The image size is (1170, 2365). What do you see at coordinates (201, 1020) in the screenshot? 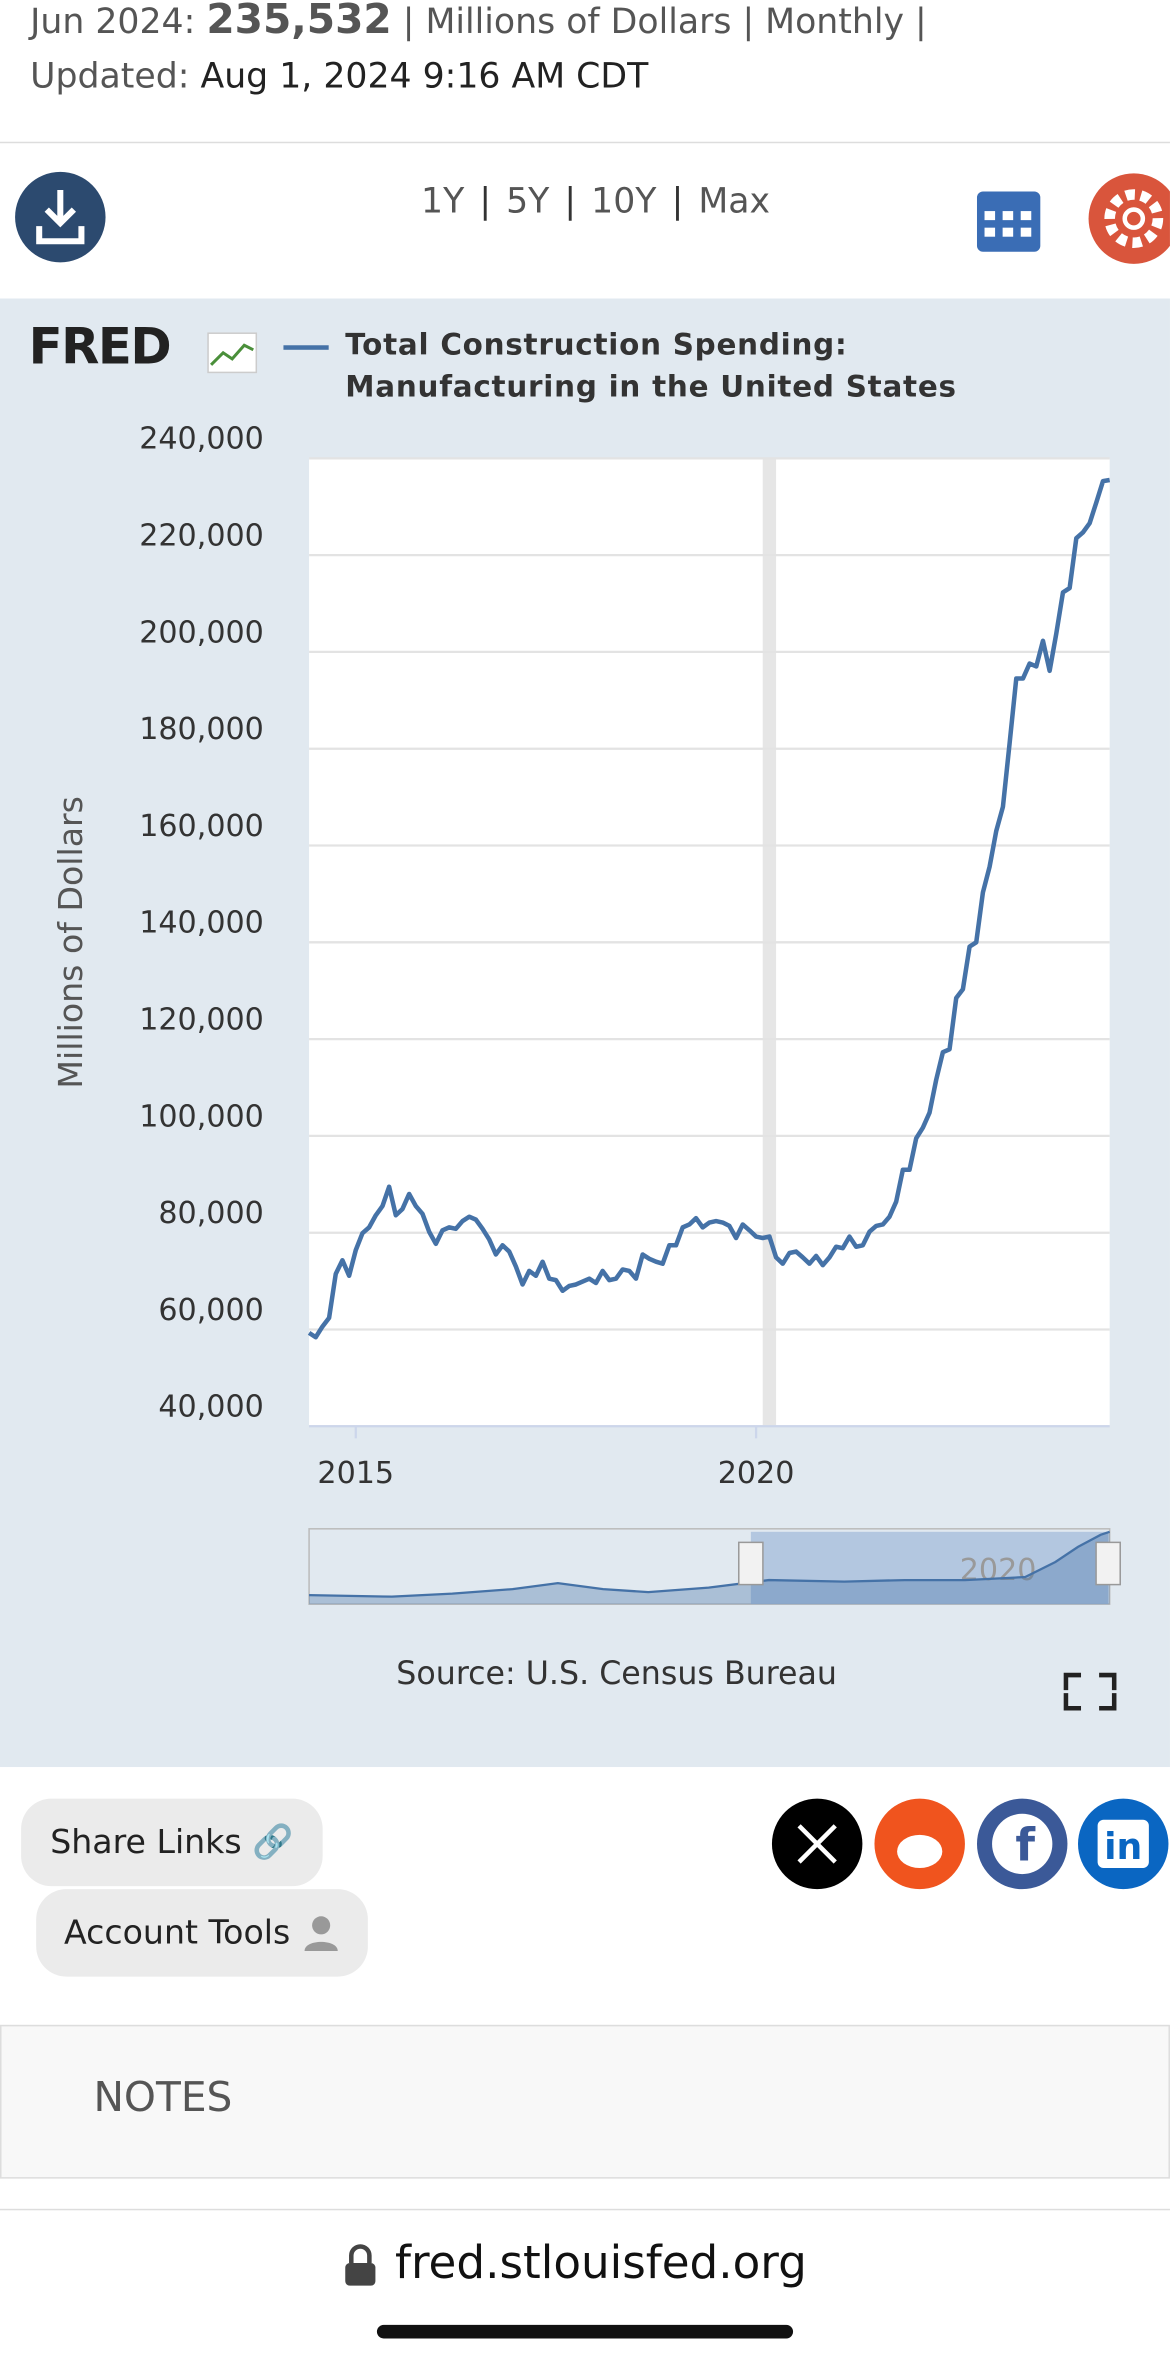
I see `y-tick-label: 120,000` at bounding box center [201, 1020].